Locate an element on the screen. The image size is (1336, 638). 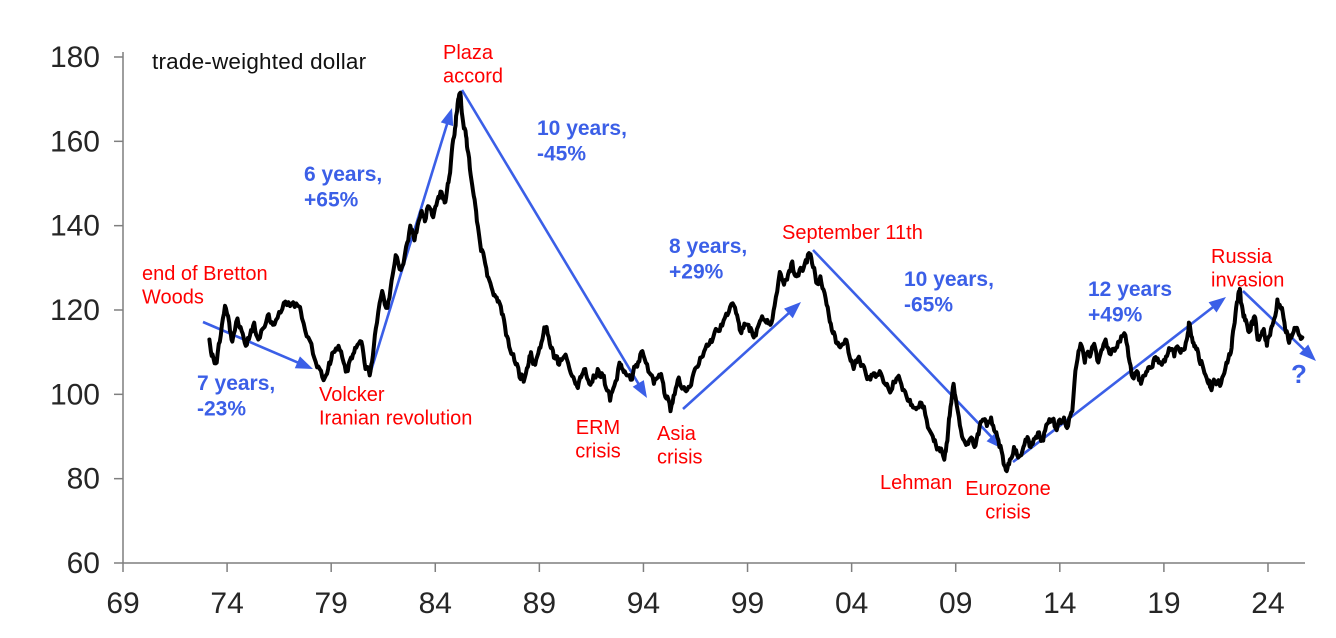
y-tick-label: 60 is located at coordinates (83, 563).